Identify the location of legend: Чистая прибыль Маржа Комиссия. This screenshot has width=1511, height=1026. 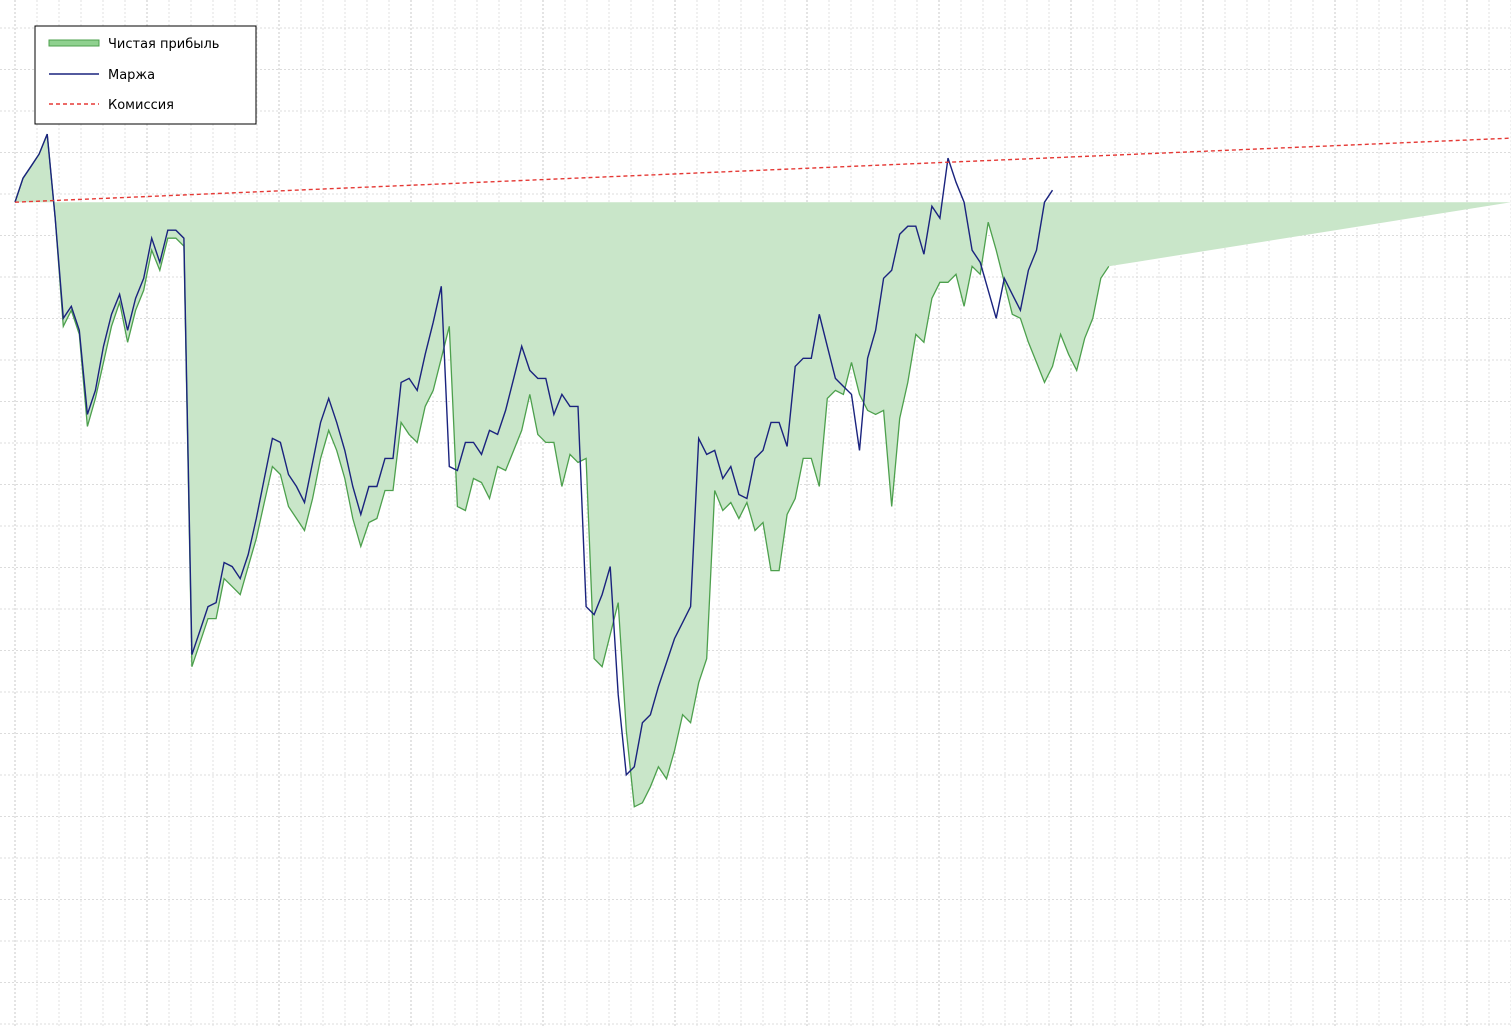
(145, 75).